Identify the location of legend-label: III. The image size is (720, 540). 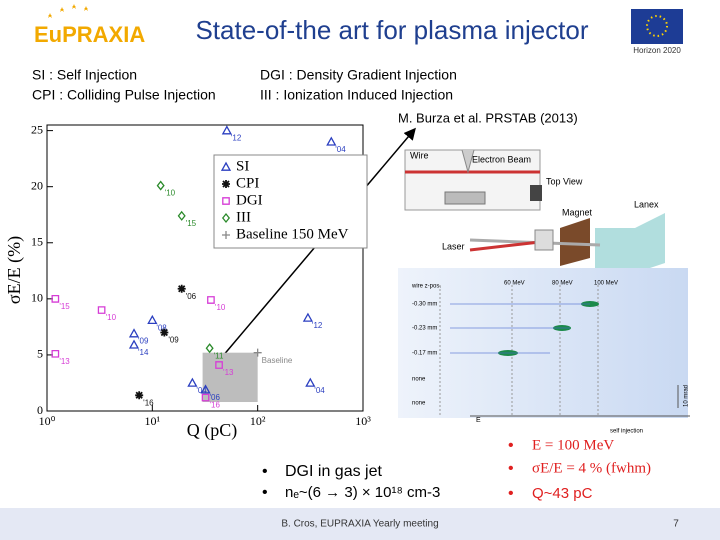
(243, 217).